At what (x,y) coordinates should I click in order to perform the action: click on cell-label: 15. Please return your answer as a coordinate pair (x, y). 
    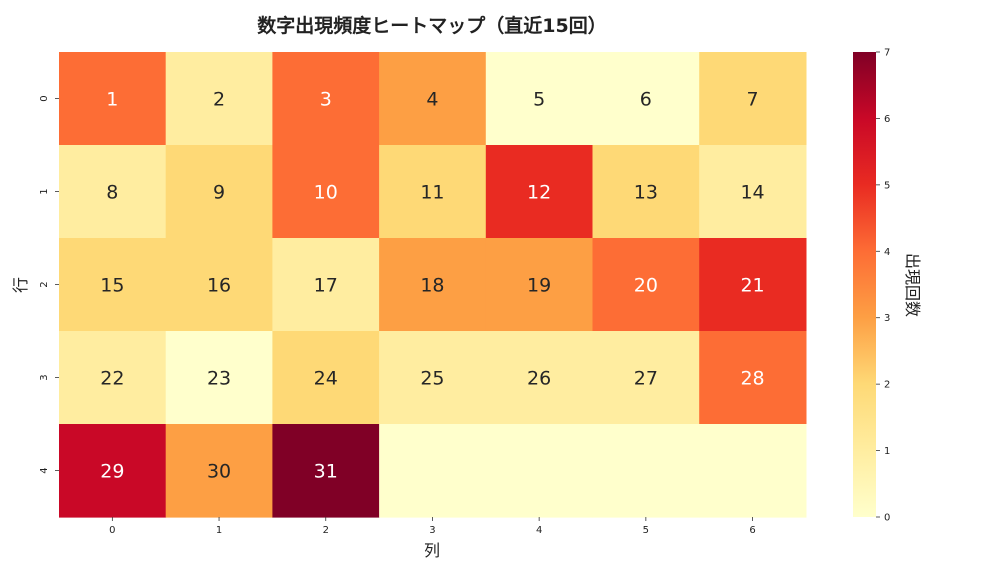
    Looking at the image, I should click on (112, 286).